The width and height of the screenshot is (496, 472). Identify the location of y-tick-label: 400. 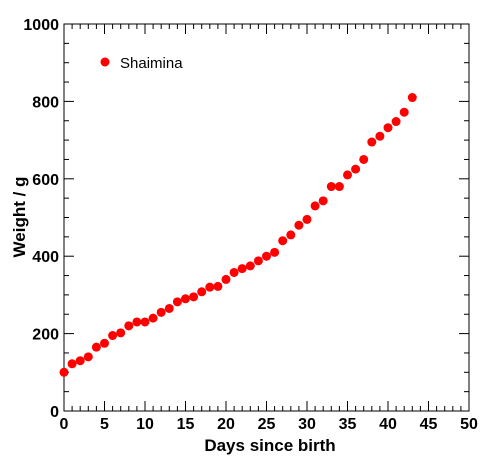
(45, 257).